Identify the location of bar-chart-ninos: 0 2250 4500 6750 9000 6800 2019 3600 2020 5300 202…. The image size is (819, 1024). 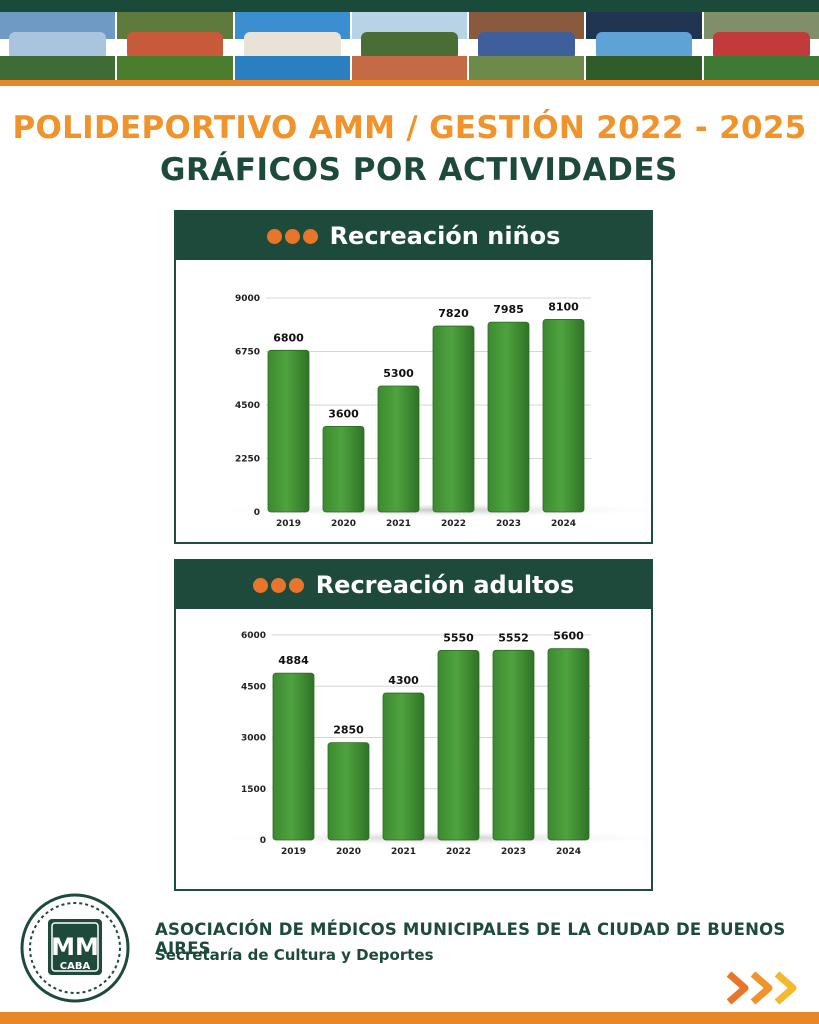
(427, 411).